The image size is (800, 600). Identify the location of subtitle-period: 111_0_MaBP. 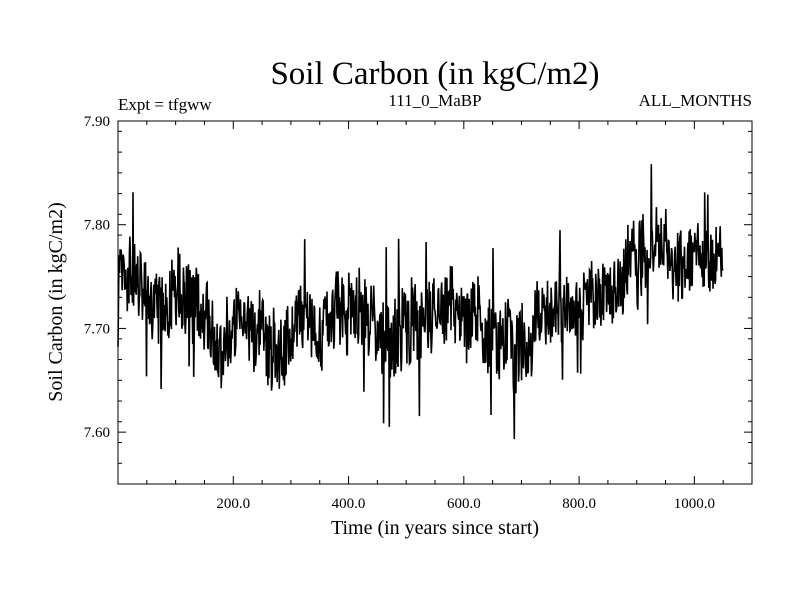
(434, 100).